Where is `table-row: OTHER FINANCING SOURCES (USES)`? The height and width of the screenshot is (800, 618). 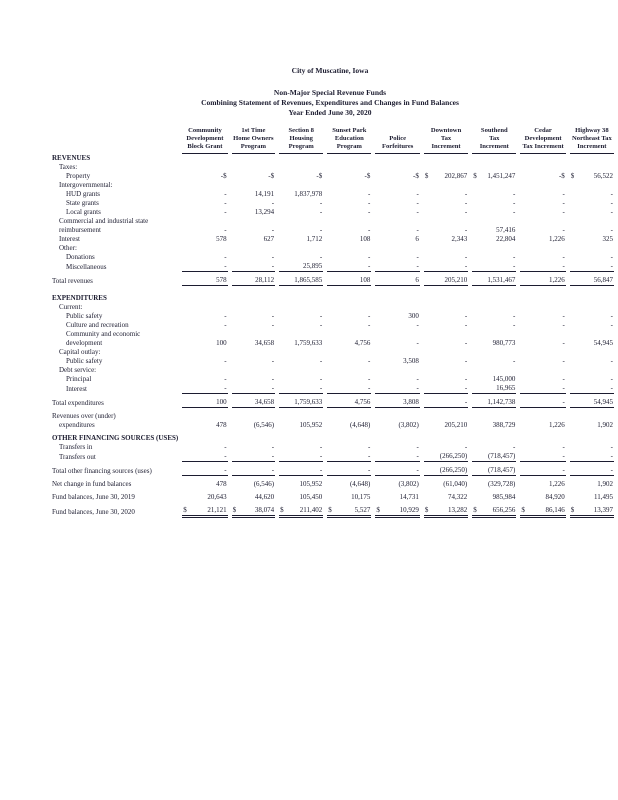 table-row: OTHER FINANCING SOURCES (USES) is located at coordinates (333, 438).